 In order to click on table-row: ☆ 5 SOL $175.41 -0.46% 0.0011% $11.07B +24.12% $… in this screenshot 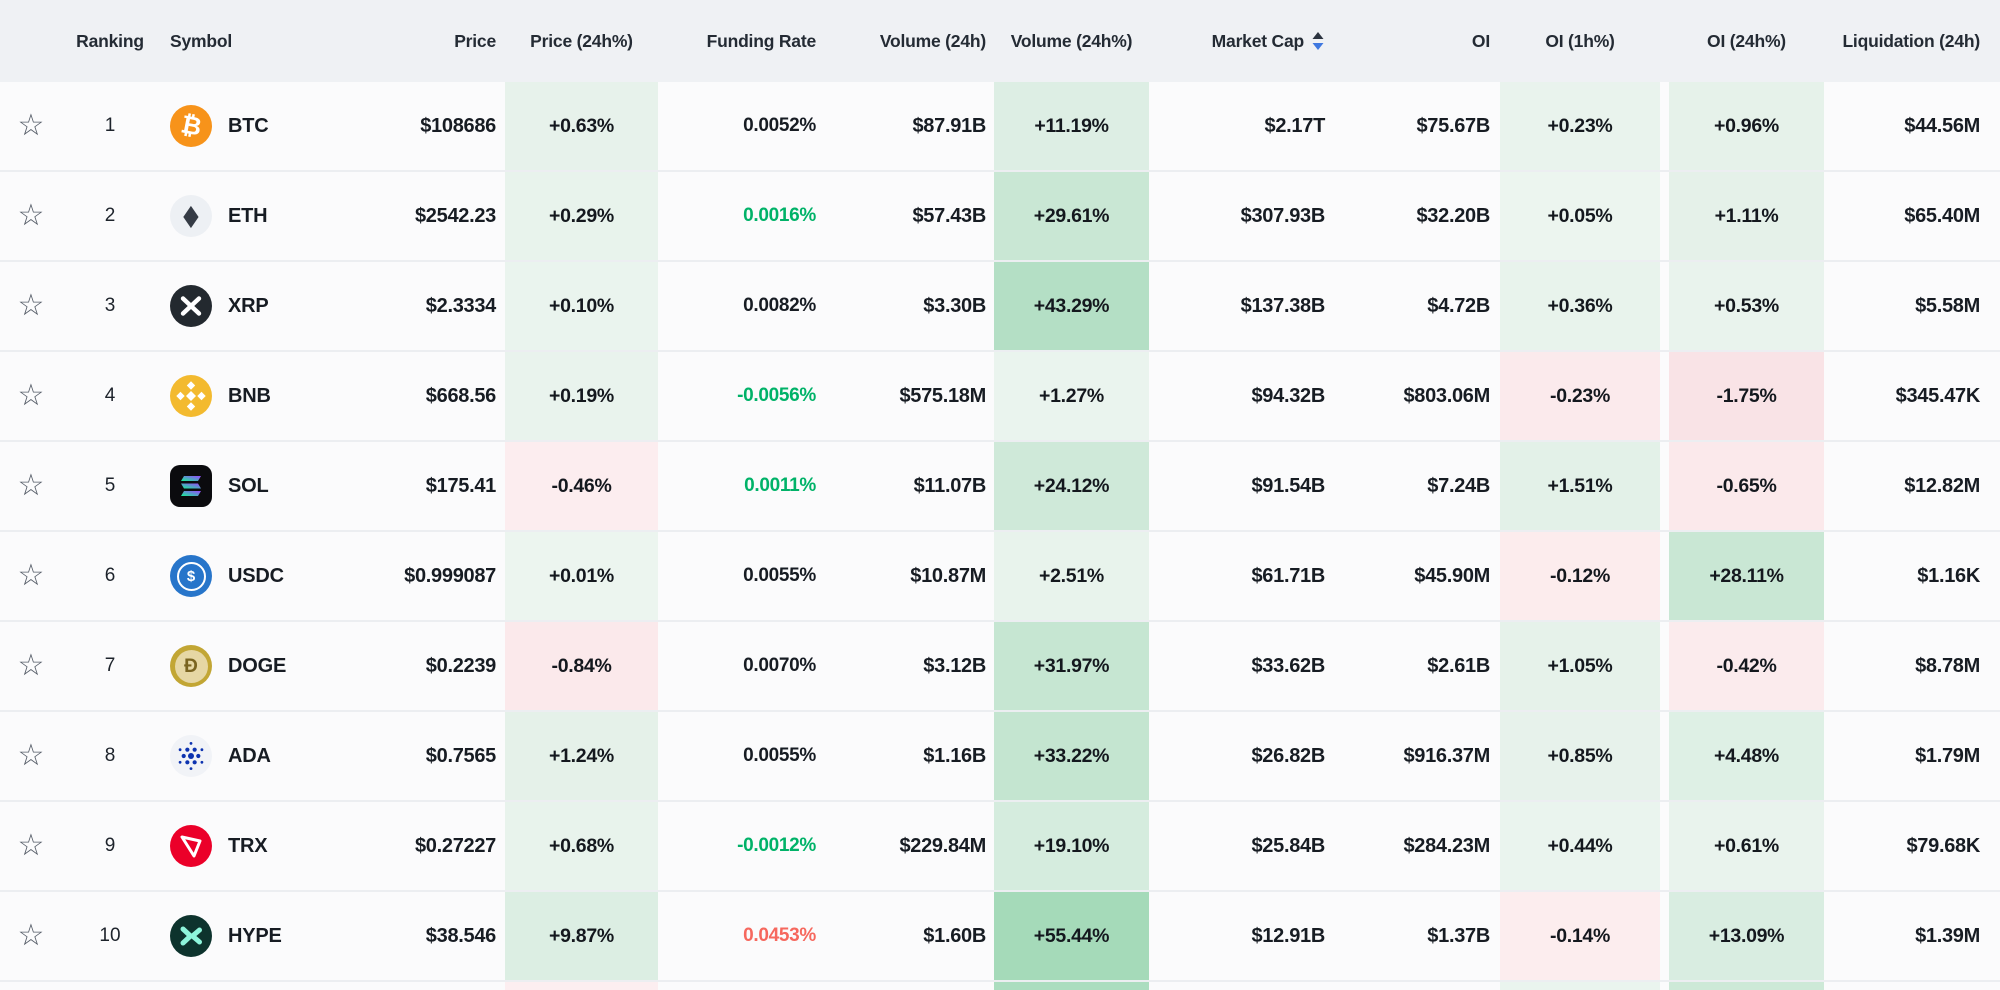, I will do `click(1000, 487)`.